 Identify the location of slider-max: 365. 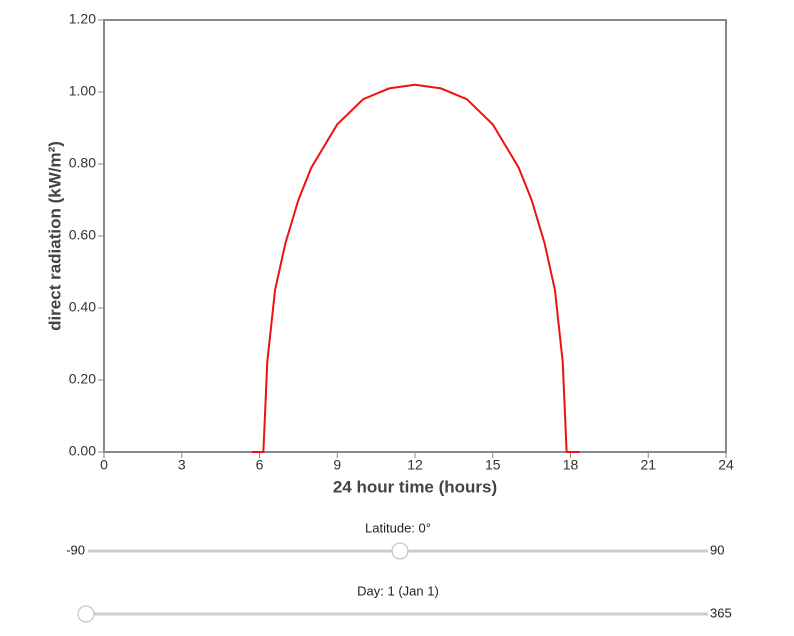
(721, 612).